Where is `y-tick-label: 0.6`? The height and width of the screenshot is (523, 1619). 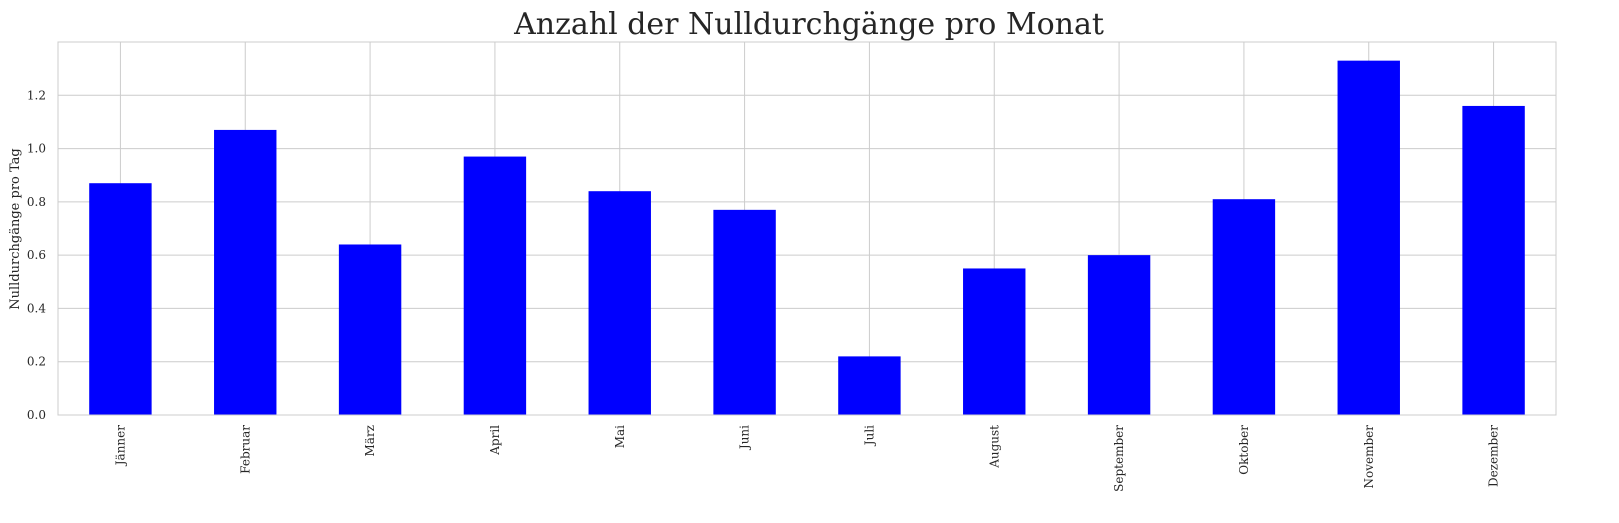 y-tick-label: 0.6 is located at coordinates (36, 255).